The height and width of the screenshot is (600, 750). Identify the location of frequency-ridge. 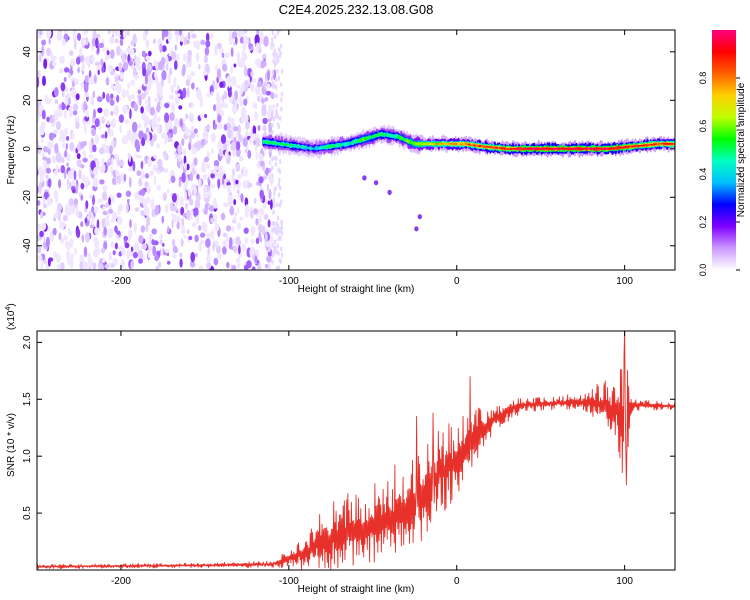
(468, 142).